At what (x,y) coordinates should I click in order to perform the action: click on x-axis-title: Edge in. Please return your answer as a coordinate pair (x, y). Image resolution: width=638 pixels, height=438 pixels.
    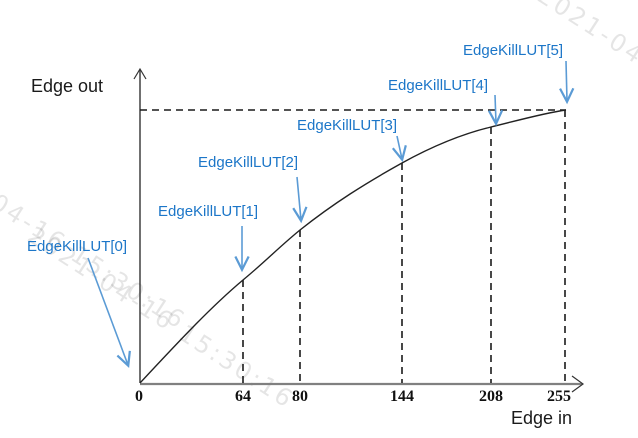
    Looking at the image, I should click on (542, 418).